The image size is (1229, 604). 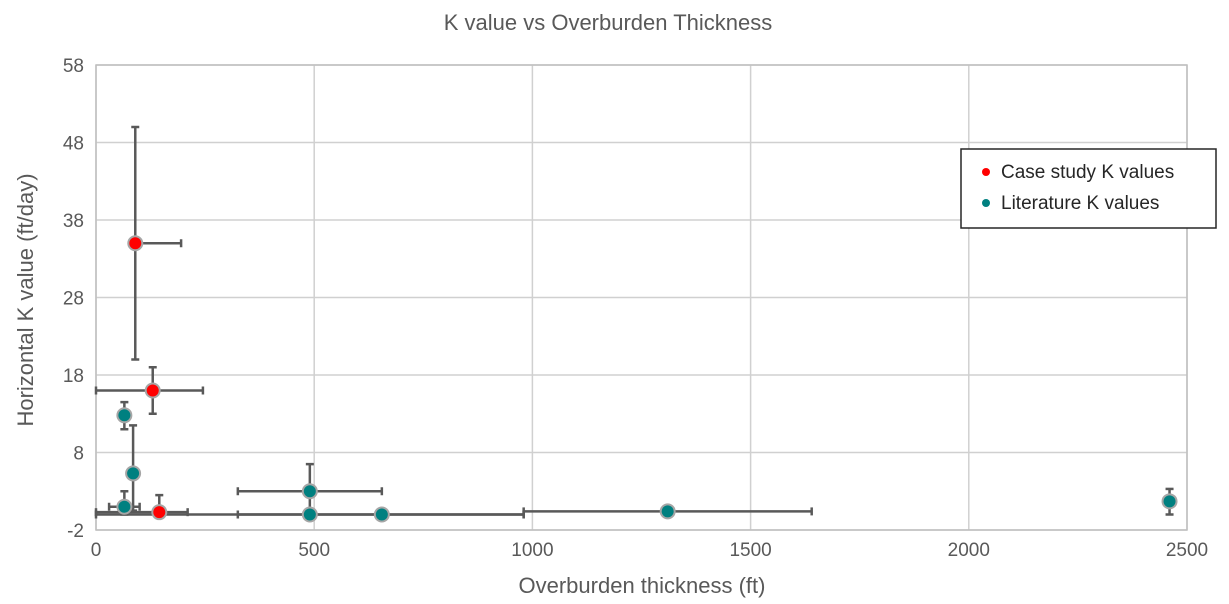 I want to click on x-tick-label: 0, so click(x=96, y=550).